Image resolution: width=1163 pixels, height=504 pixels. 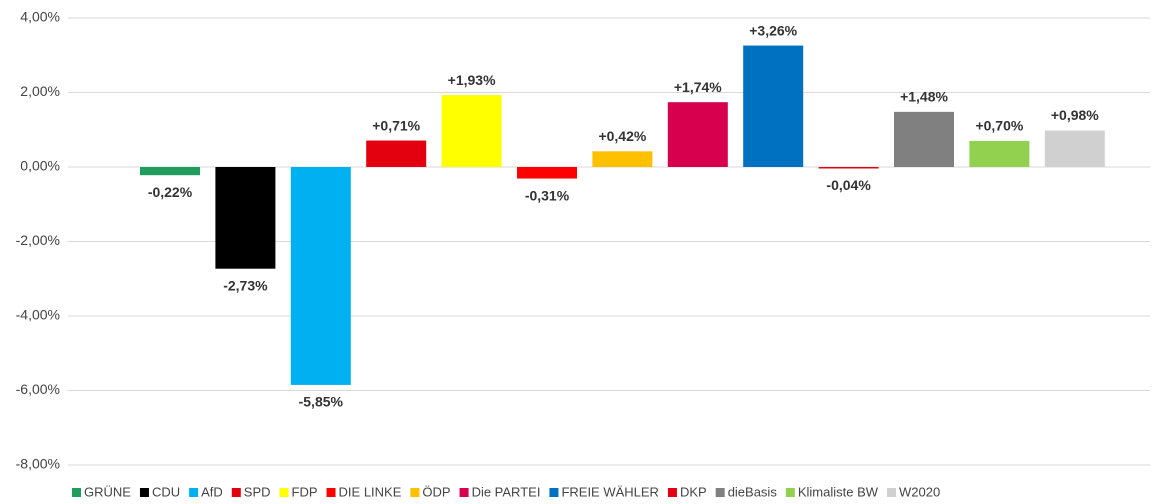 What do you see at coordinates (40, 91) in the screenshot?
I see `y-tick-label: 2,00%` at bounding box center [40, 91].